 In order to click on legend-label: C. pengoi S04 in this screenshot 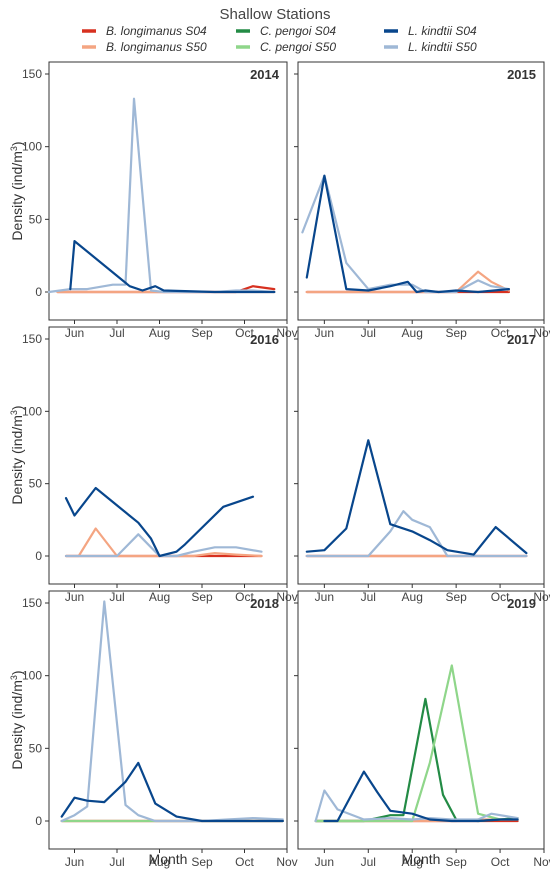, I will do `click(298, 31)`.